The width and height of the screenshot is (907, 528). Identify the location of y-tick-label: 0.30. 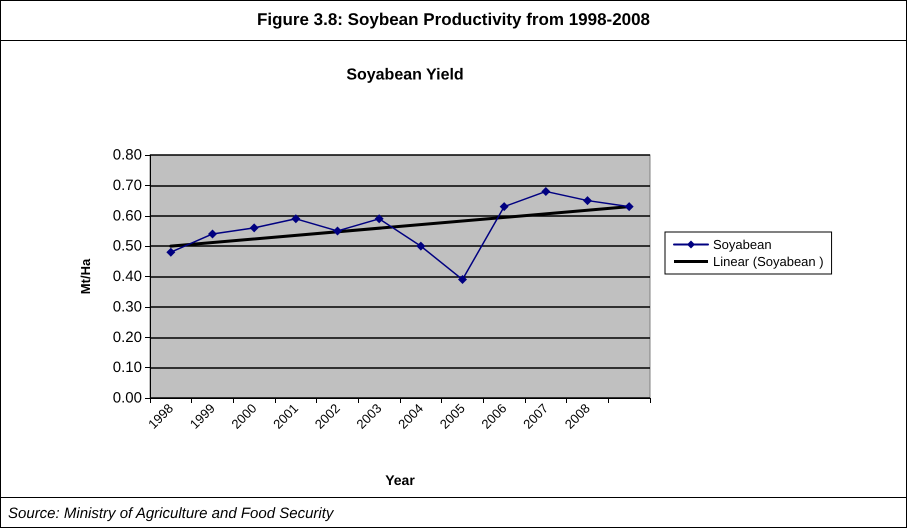
(127, 307).